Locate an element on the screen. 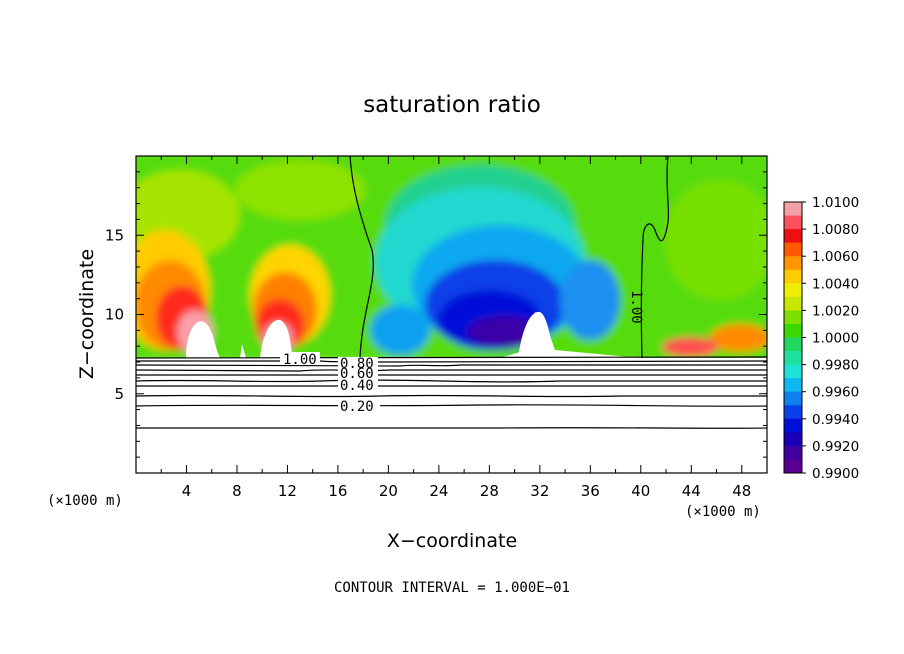 This screenshot has height=654, width=904. colorbar-label: 1.0020 is located at coordinates (835, 311).